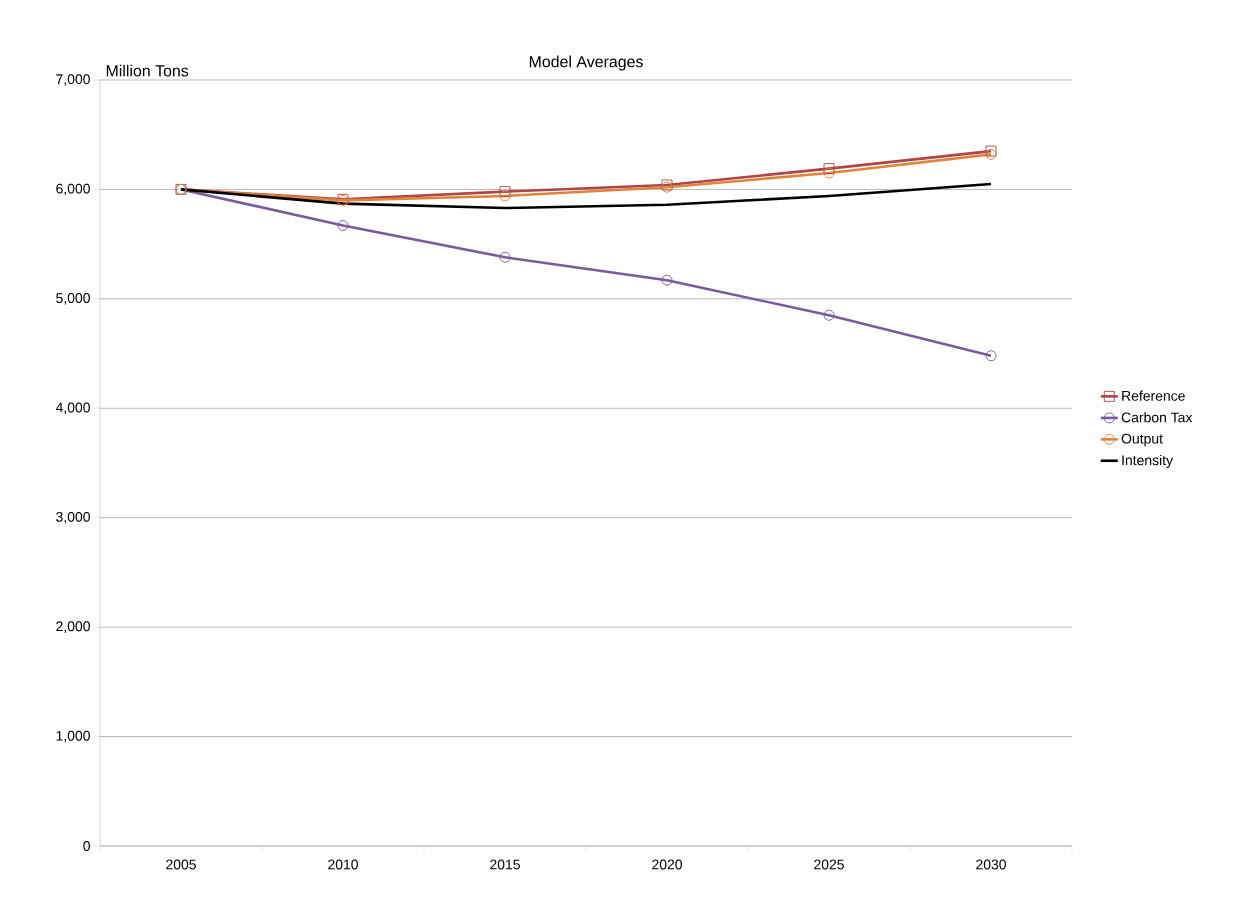 This screenshot has width=1248, height=910. Describe the element at coordinates (73, 627) in the screenshot. I see `y-tick-label: 2,000` at that location.